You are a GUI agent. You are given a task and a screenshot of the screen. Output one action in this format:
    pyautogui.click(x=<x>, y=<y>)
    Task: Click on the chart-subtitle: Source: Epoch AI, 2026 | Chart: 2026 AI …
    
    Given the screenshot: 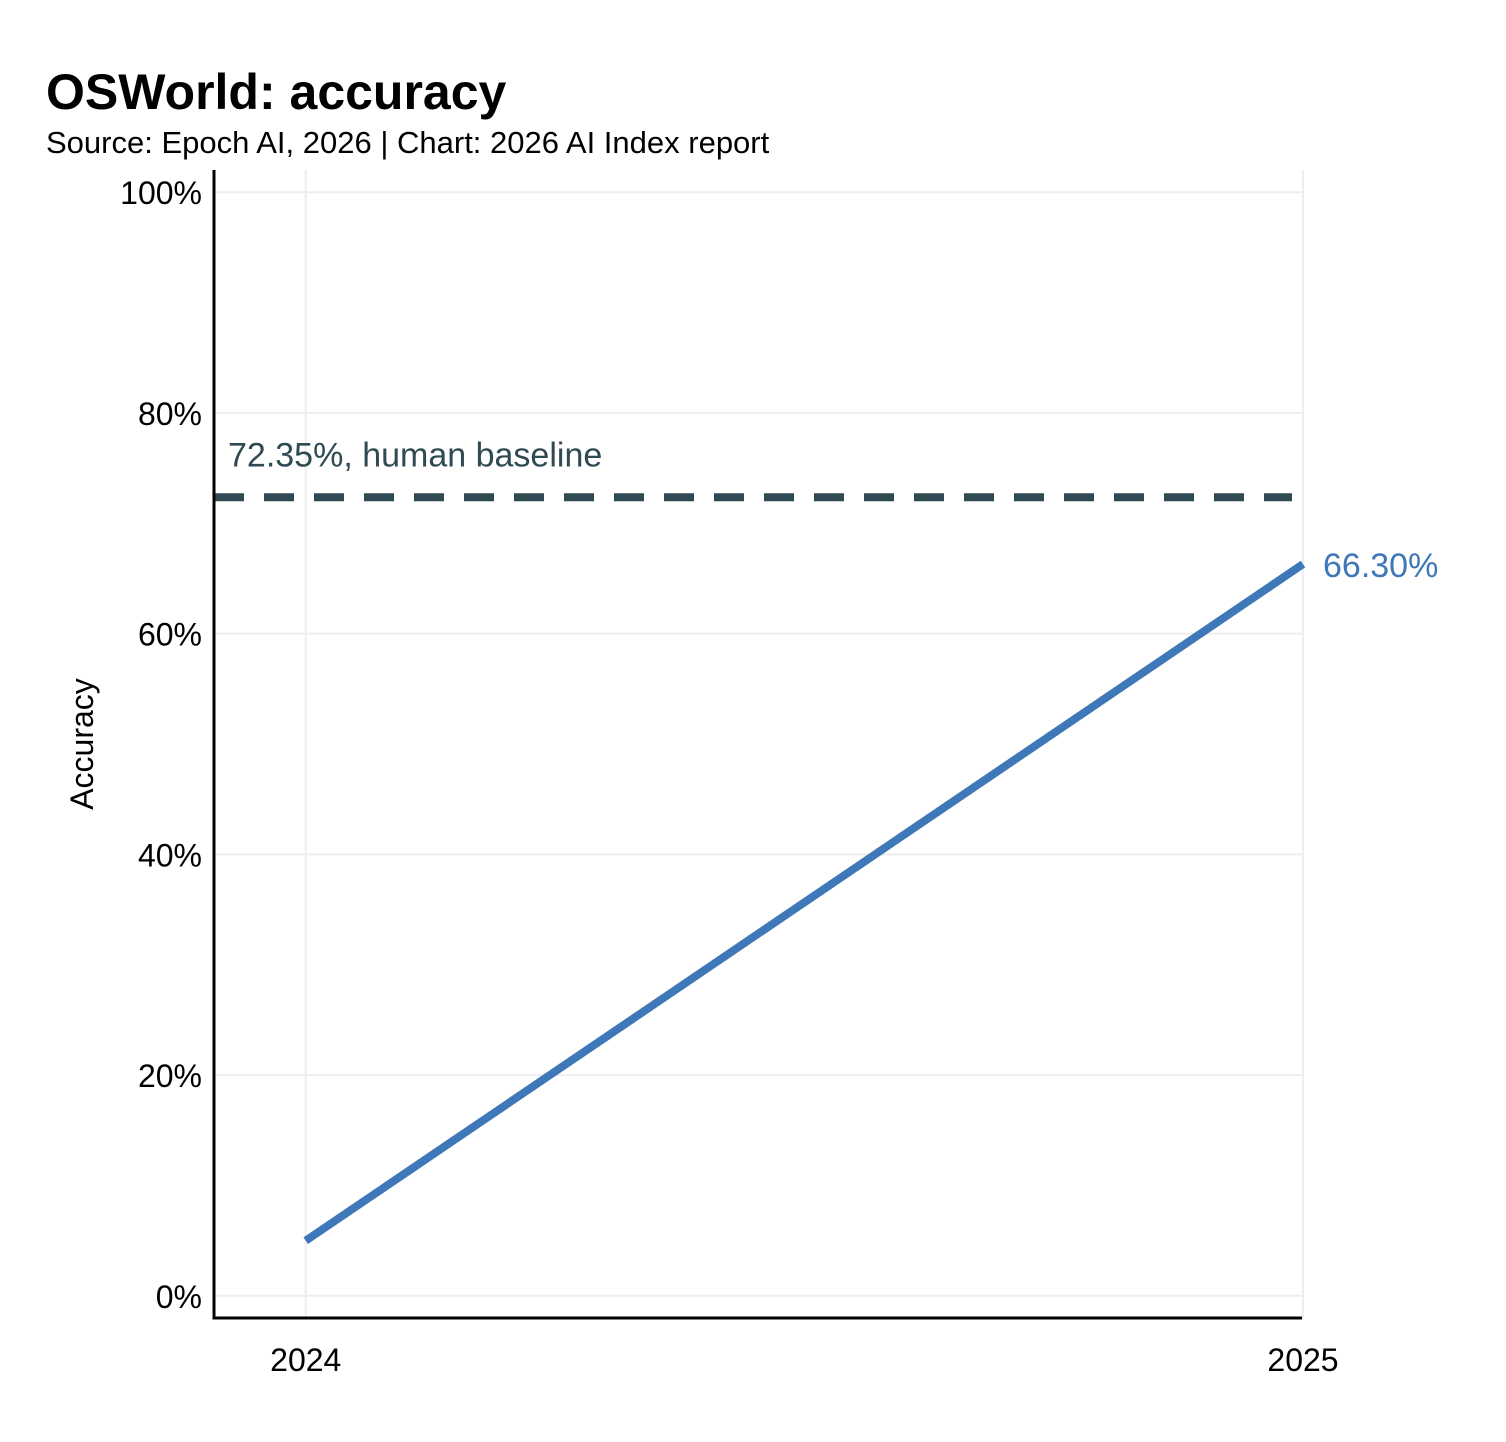 What is the action you would take?
    pyautogui.click(x=408, y=142)
    